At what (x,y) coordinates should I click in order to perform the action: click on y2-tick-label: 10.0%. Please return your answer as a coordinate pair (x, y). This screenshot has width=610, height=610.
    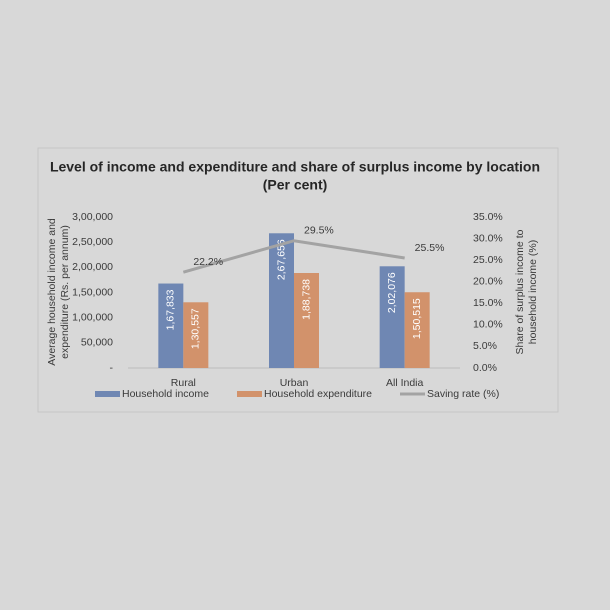
    Looking at the image, I should click on (488, 325).